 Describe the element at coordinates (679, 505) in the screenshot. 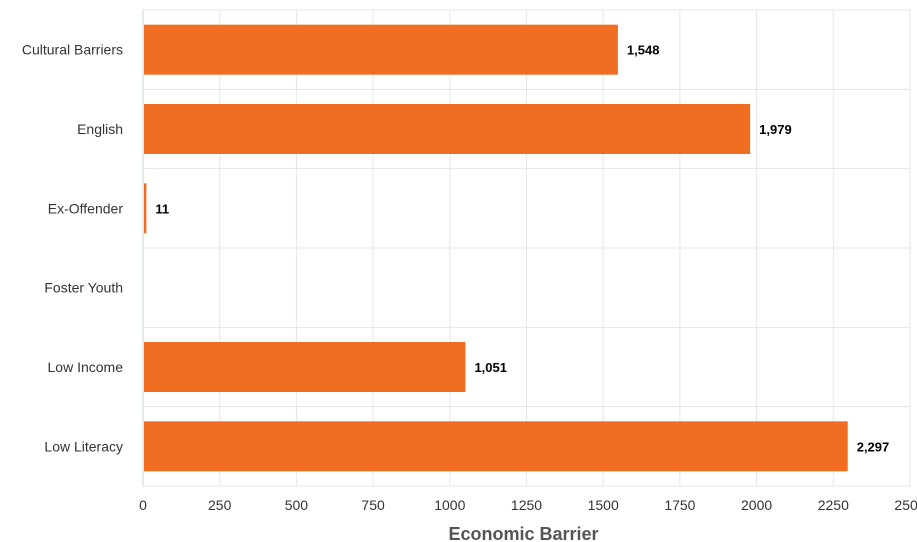

I see `x-tick-label: 1750` at that location.